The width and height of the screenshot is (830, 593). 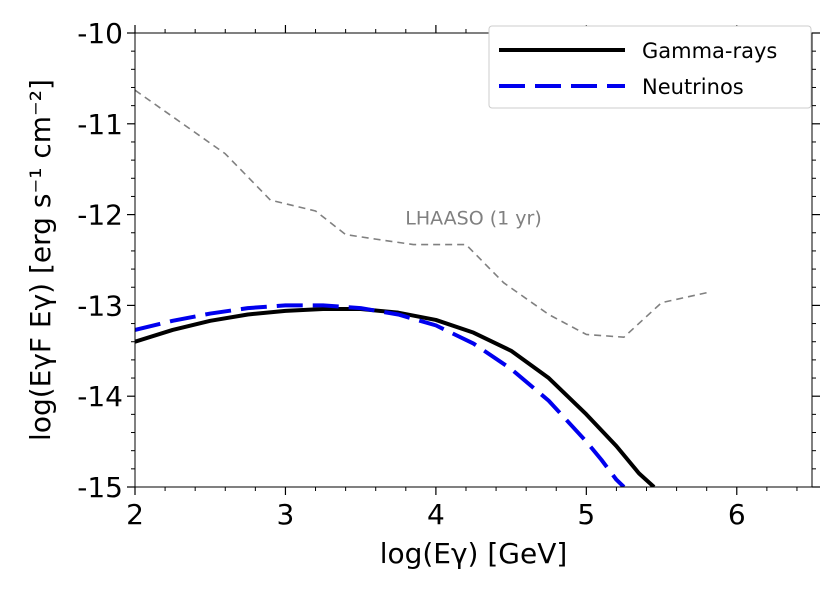 What do you see at coordinates (100, 487) in the screenshot?
I see `y-tick-label: -15` at bounding box center [100, 487].